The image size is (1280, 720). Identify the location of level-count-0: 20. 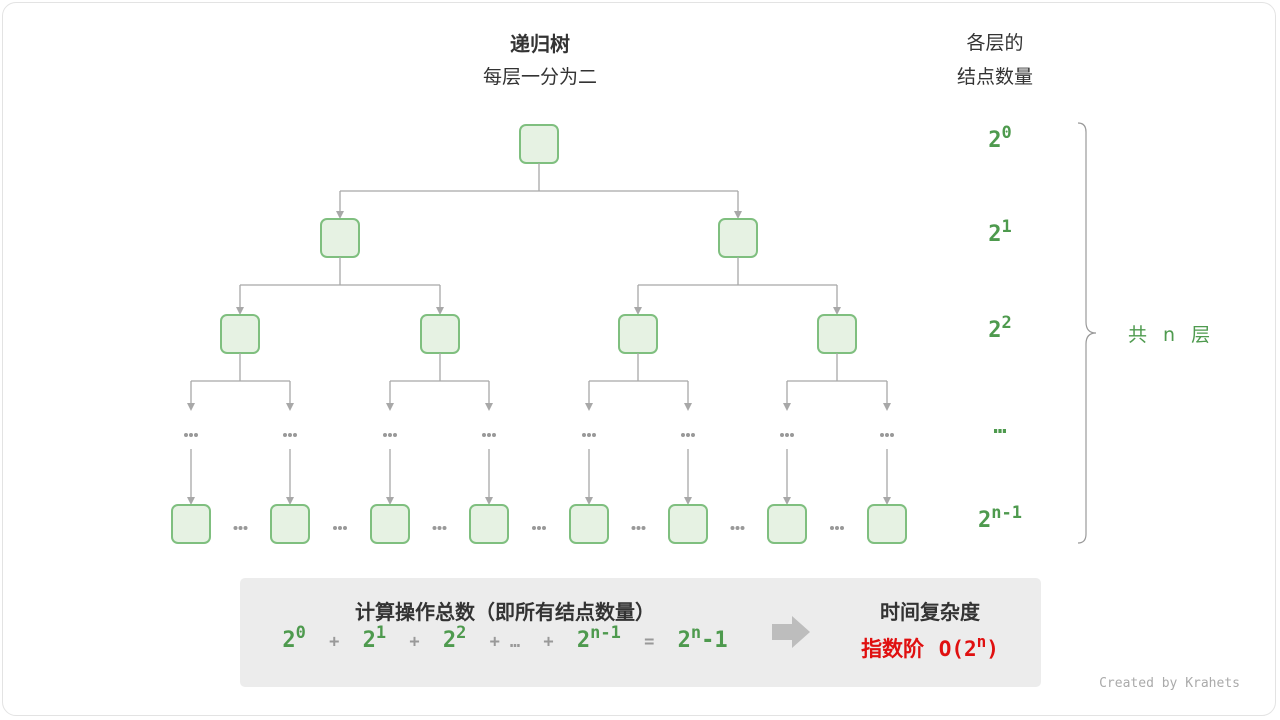
(1000, 139).